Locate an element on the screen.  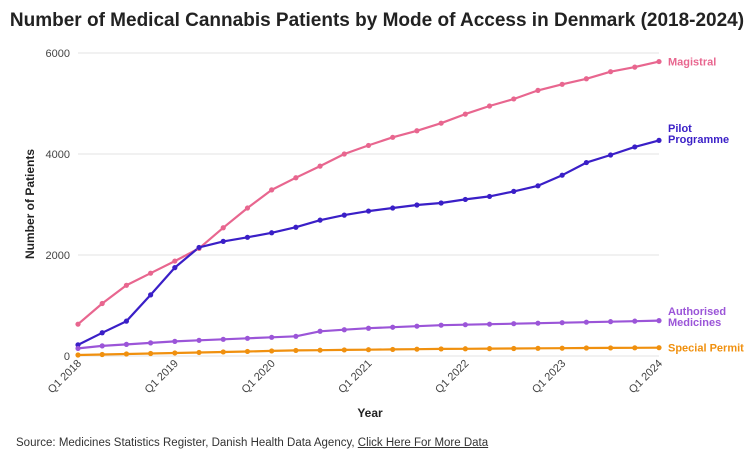
y-tick-label: 6000 is located at coordinates (58, 54).